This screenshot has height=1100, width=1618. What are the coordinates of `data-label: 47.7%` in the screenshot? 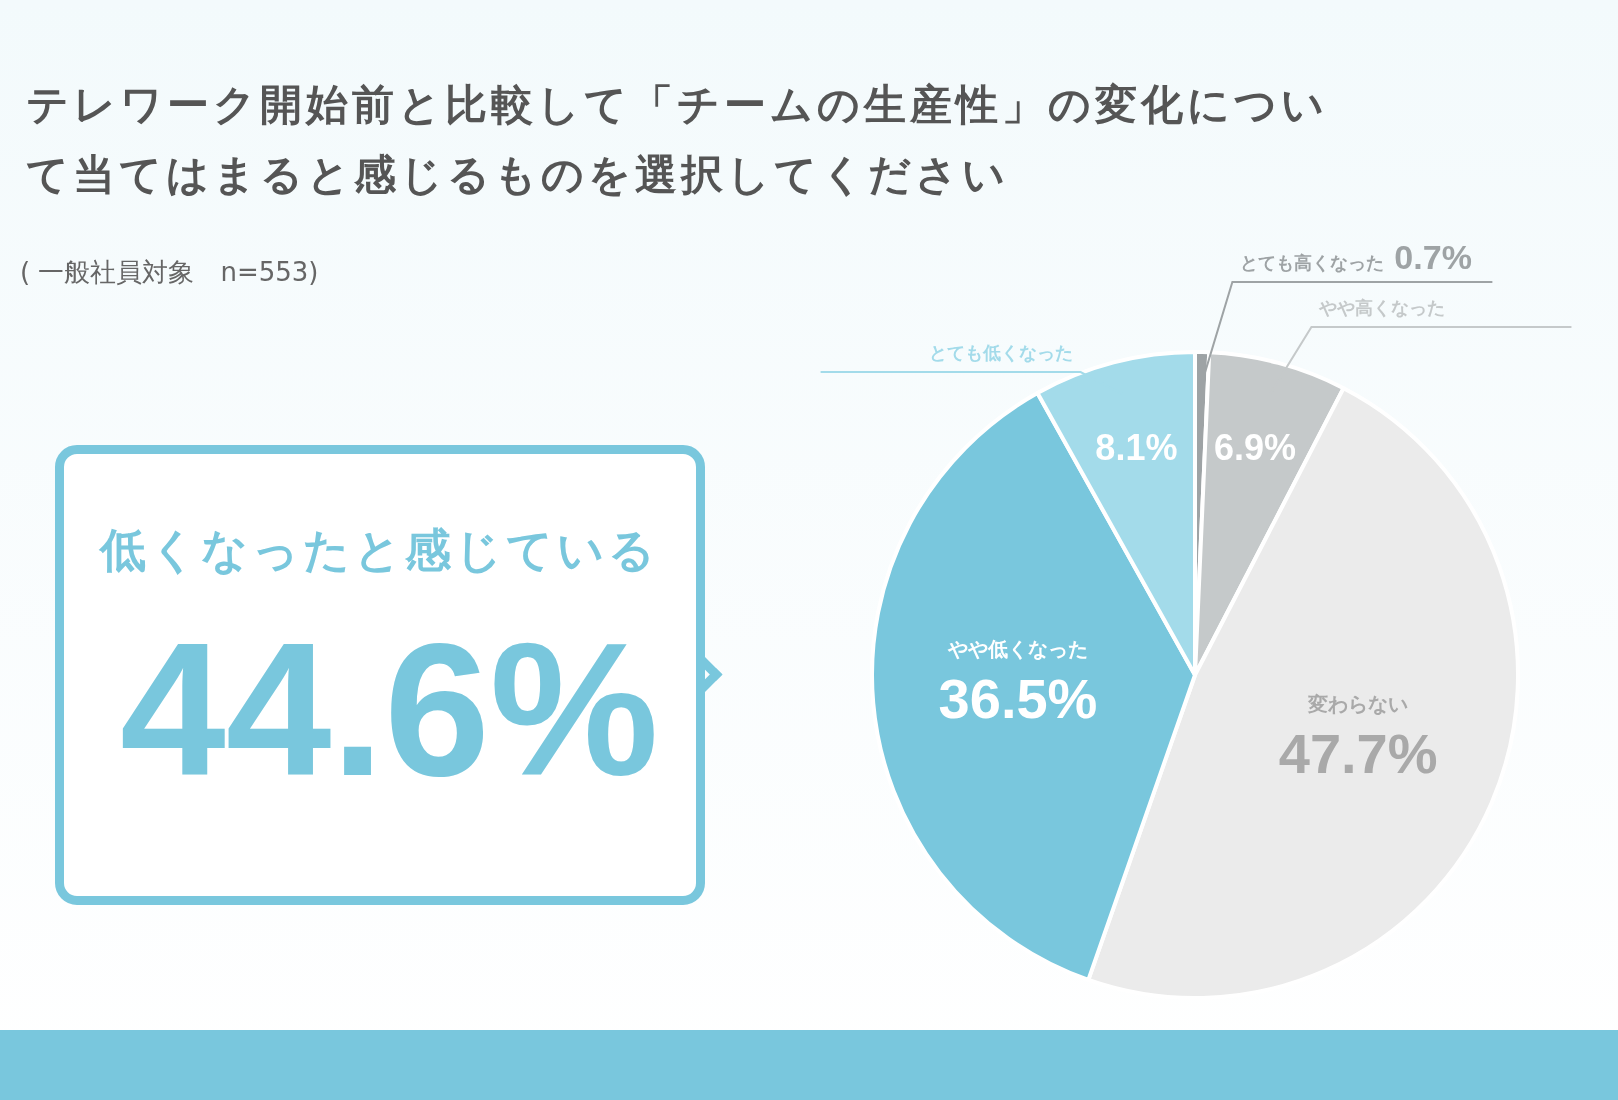 It's located at (1358, 753).